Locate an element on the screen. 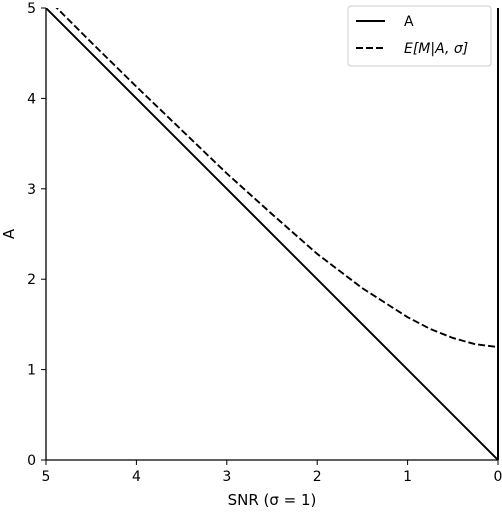 The width and height of the screenshot is (502, 517). y-tick-label: 0 is located at coordinates (31, 461).